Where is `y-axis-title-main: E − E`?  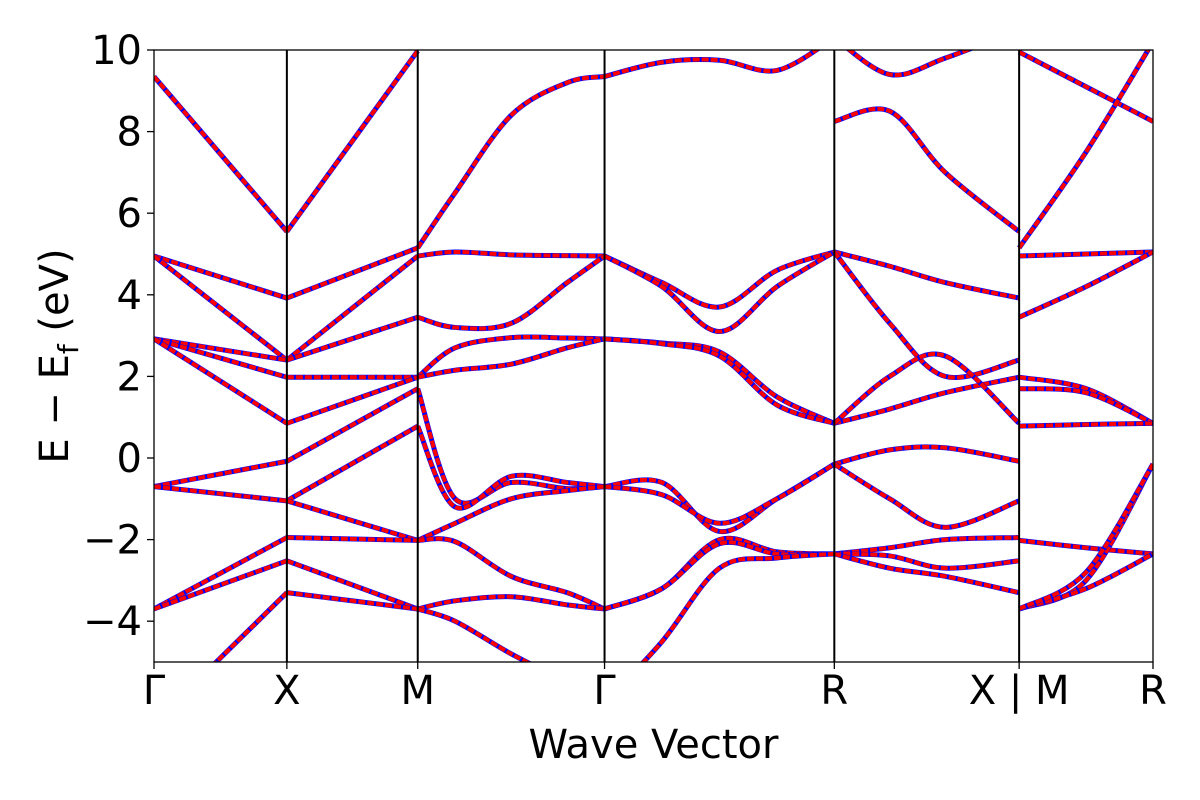 y-axis-title-main: E − E is located at coordinates (55, 409).